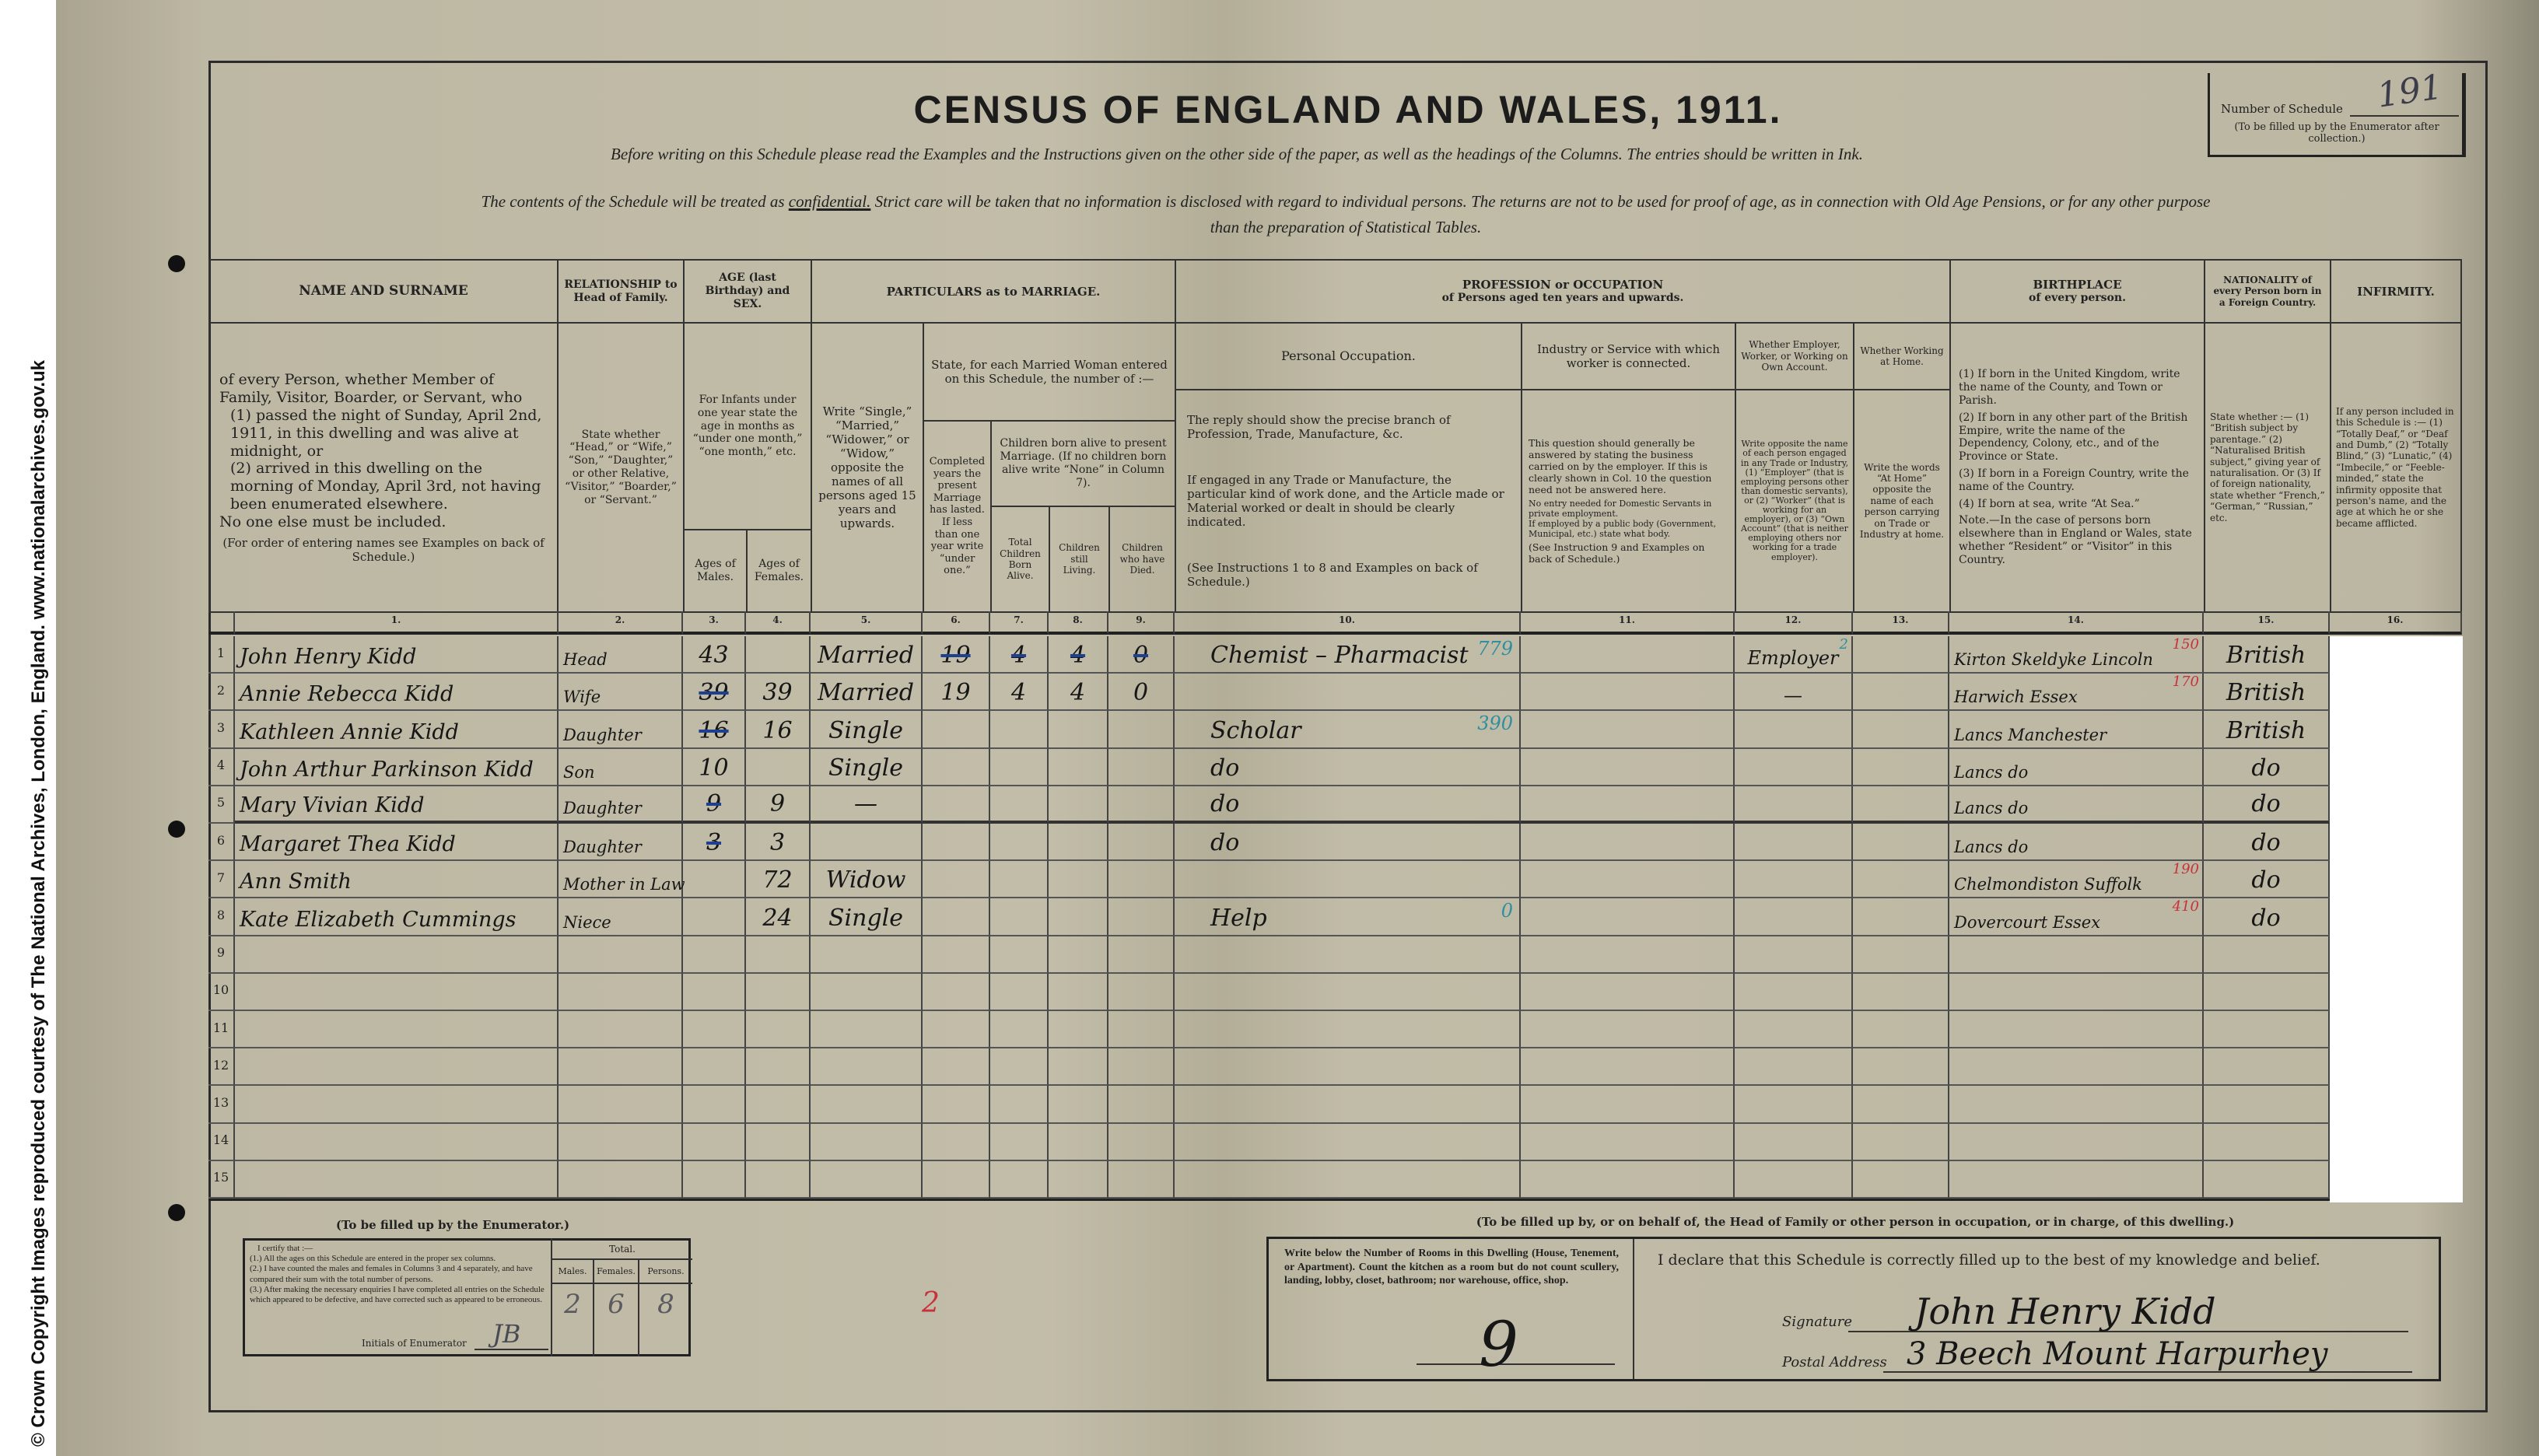  Describe the element at coordinates (397, 917) in the screenshot. I see `cell-name: Kate Elizabeth Cummings` at that location.